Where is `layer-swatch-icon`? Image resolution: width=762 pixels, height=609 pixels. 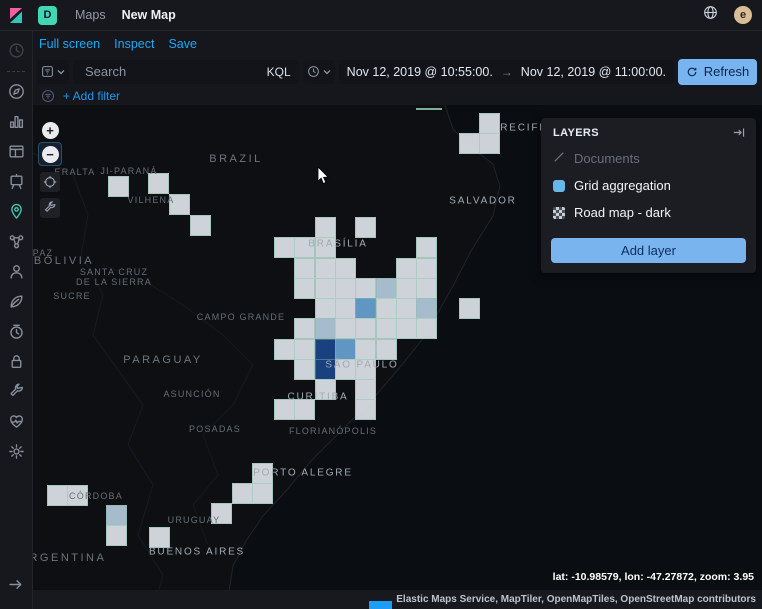
layer-swatch-icon is located at coordinates (559, 185).